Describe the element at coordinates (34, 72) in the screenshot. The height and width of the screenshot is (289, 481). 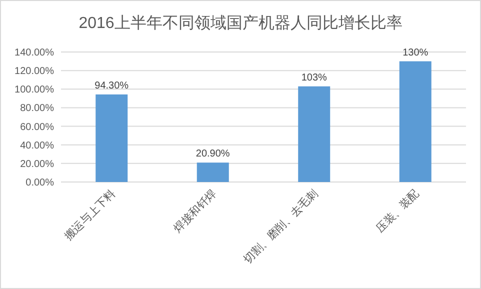
I see `y-tick-label: 120.00%` at that location.